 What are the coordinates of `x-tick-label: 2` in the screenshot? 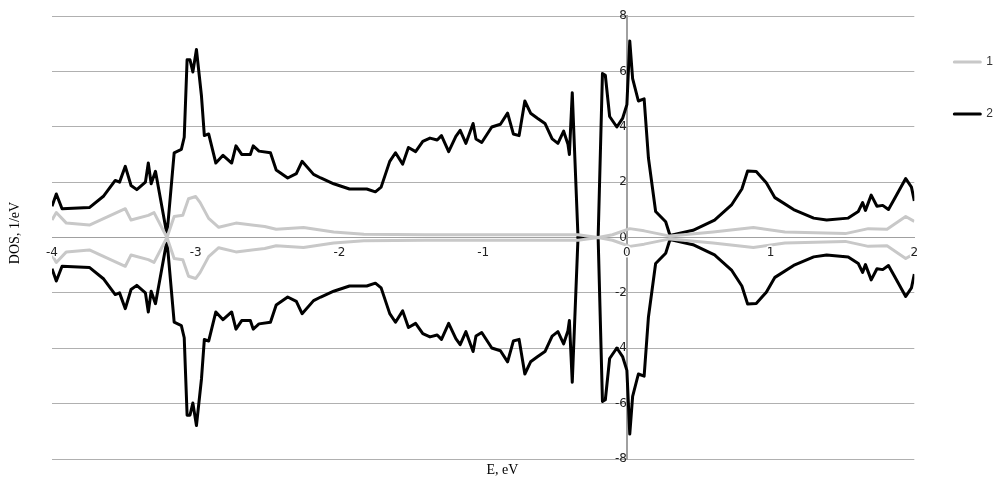 It's located at (914, 251).